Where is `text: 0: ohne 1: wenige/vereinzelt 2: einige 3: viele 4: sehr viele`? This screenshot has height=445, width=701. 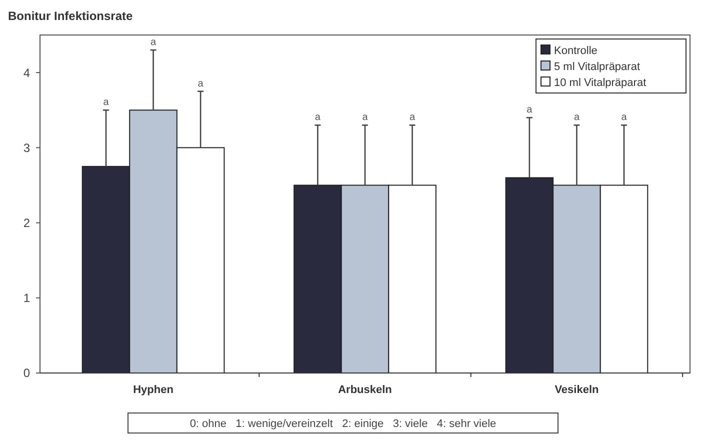 text: 0: ohne 1: wenige/vereinzelt 2: einige 3: viele 4: sehr viele is located at coordinates (343, 424).